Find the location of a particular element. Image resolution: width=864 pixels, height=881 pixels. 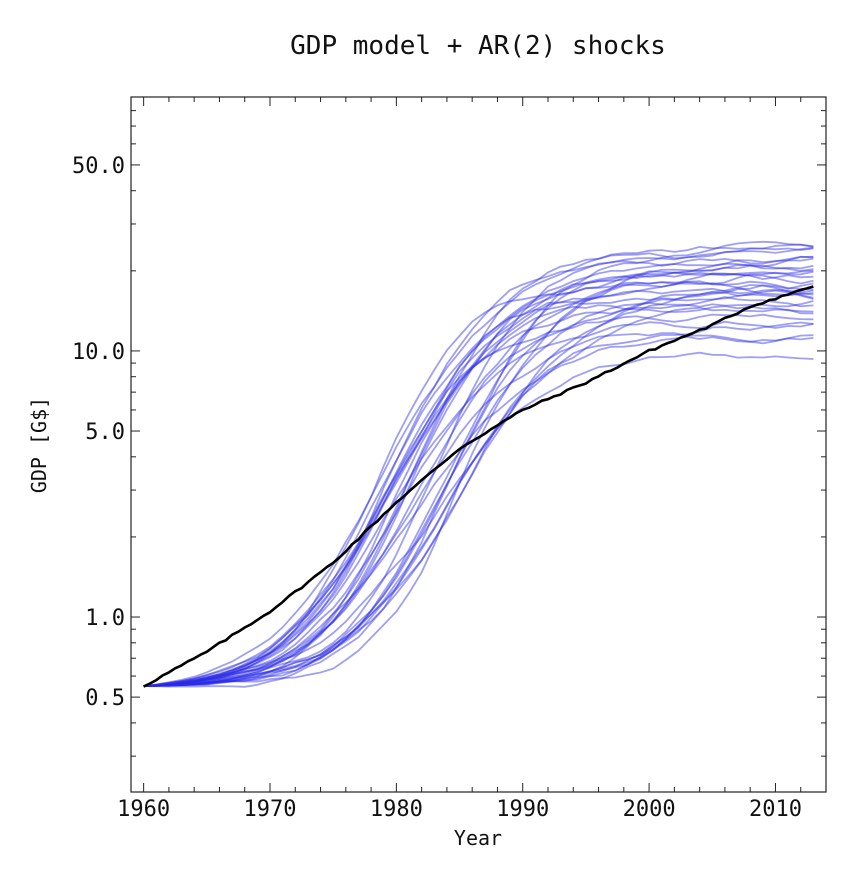

y-axis-label: GDP [G$] is located at coordinates (39, 445).